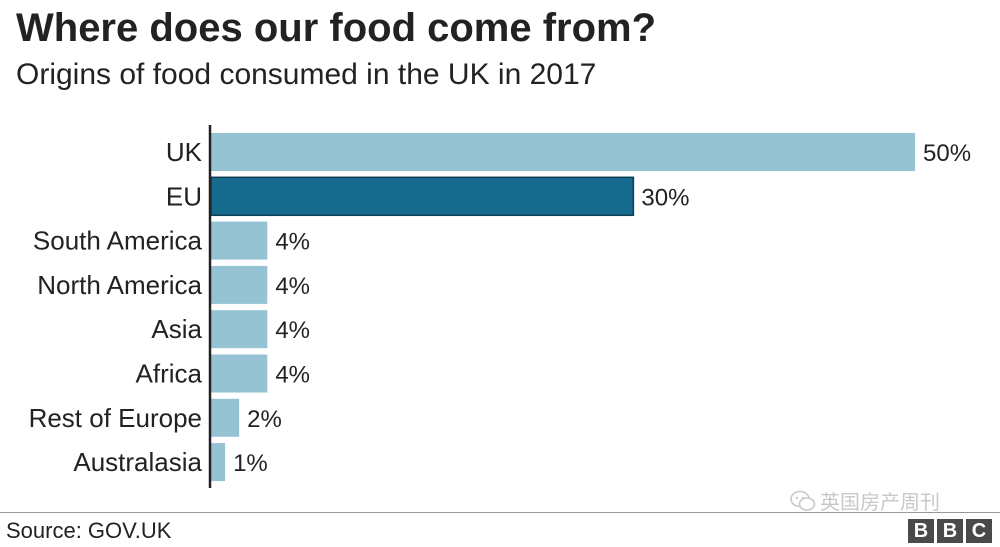 Image resolution: width=1000 pixels, height=547 pixels. I want to click on bar-rest-of-europe, so click(225, 417).